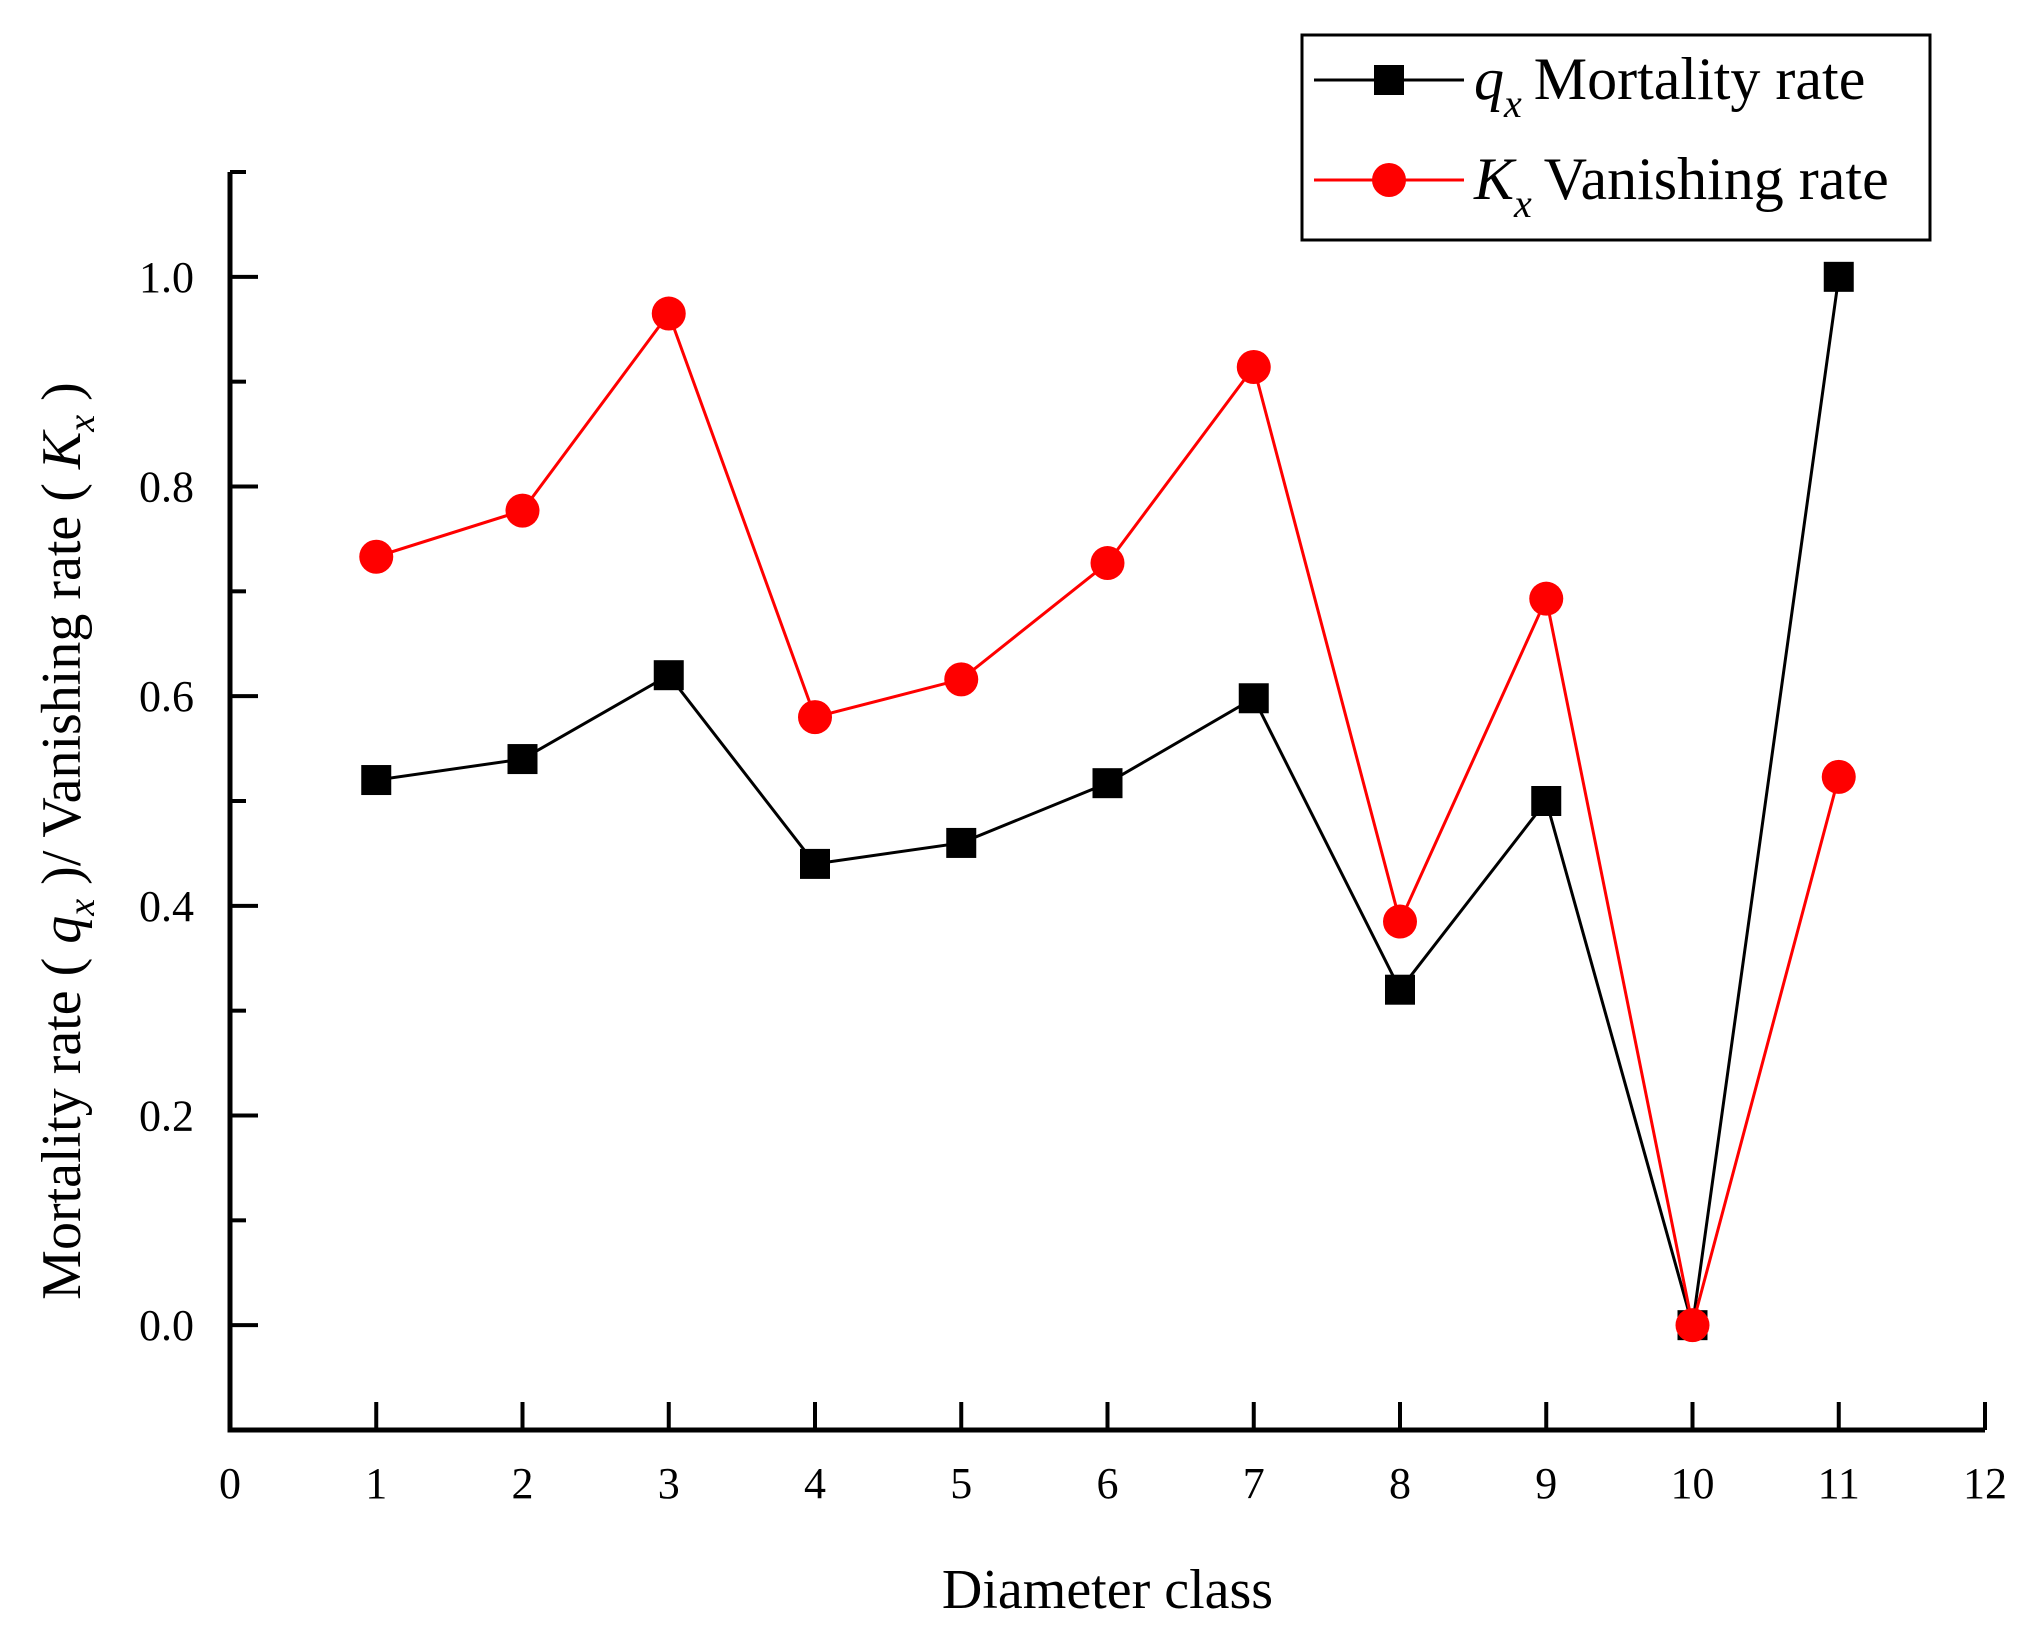  I want to click on y-tick-label: 0.2, so click(166, 1116).